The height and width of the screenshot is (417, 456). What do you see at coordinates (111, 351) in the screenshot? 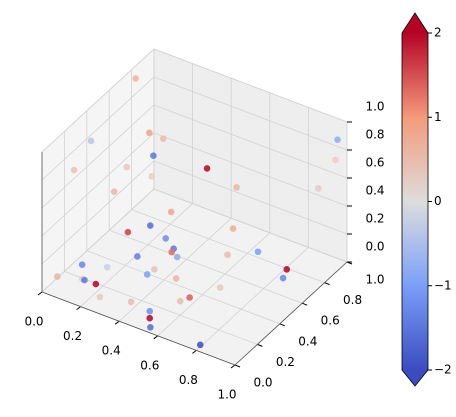
I see `x-tick-label: 0.4` at bounding box center [111, 351].